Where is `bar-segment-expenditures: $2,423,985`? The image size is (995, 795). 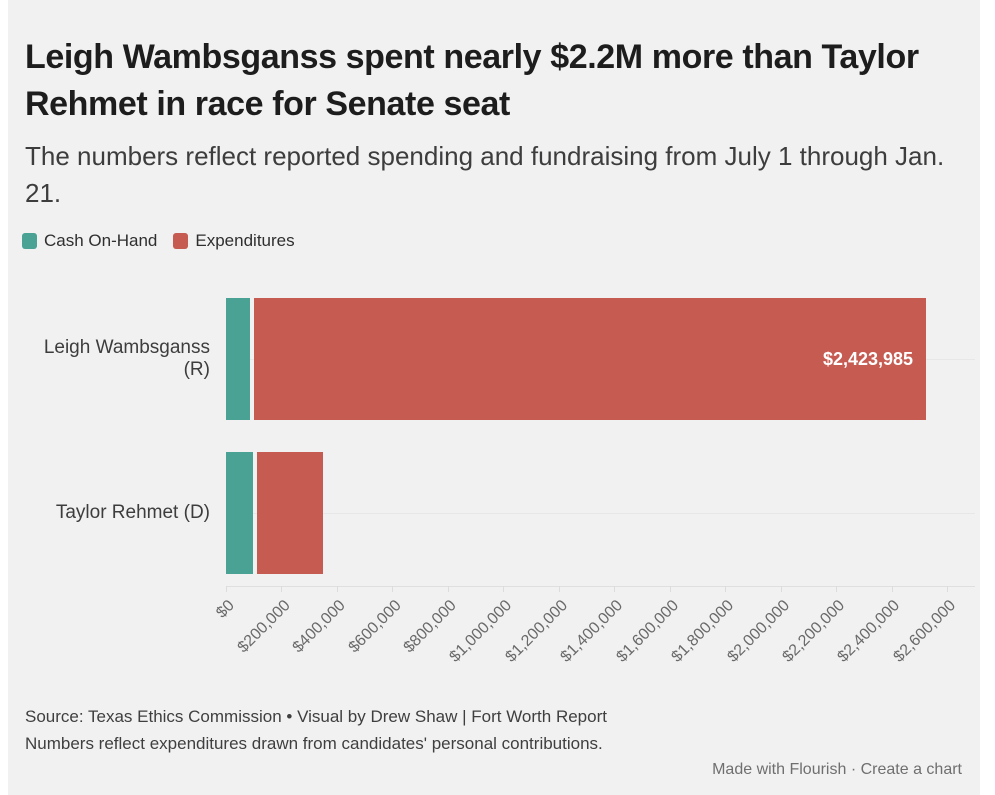 bar-segment-expenditures: $2,423,985 is located at coordinates (590, 359).